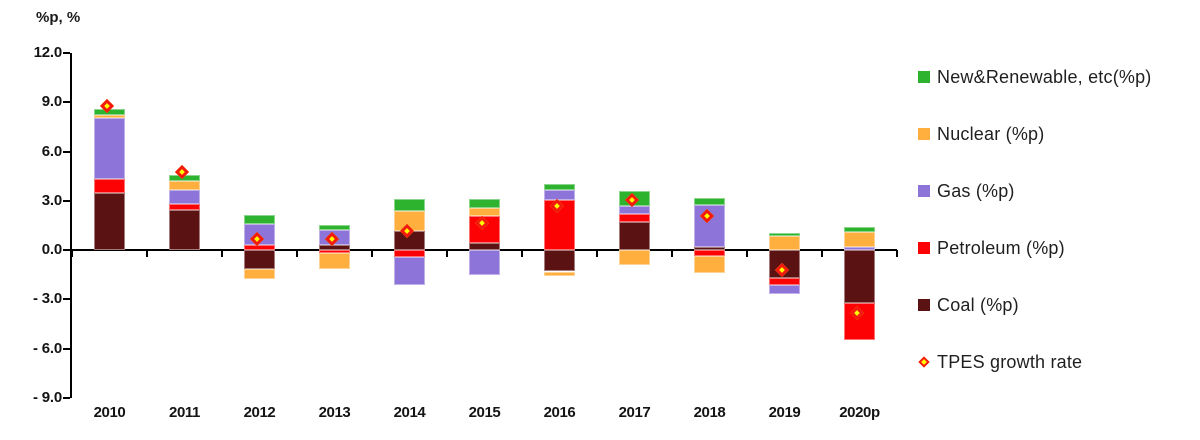  I want to click on bar-segment-renewables-2012, so click(259, 219).